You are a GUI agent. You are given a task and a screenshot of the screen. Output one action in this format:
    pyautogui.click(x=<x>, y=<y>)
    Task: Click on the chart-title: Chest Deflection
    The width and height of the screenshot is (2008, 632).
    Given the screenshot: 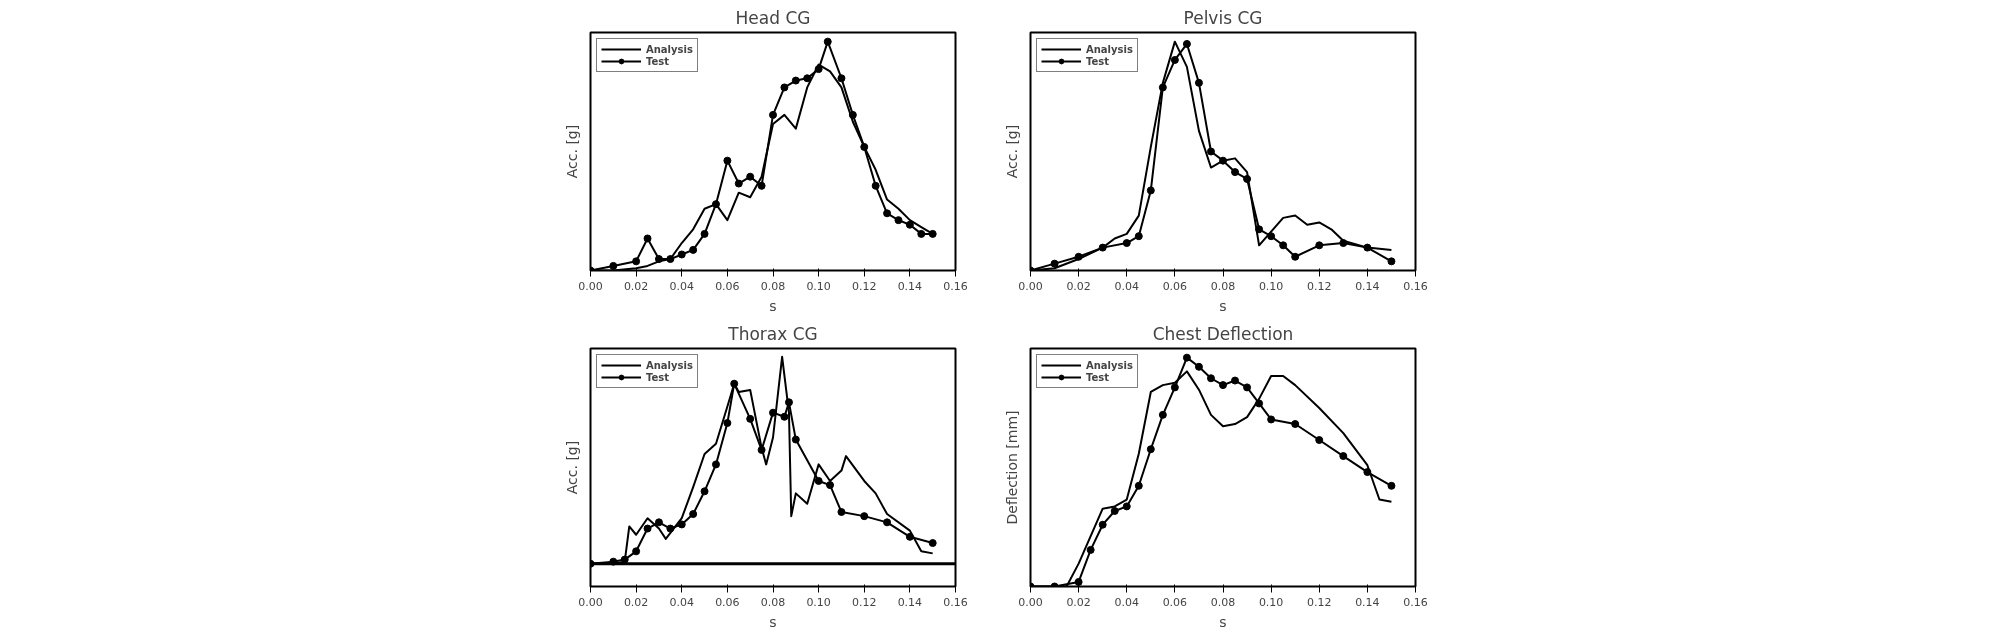 What is the action you would take?
    pyautogui.click(x=1223, y=333)
    